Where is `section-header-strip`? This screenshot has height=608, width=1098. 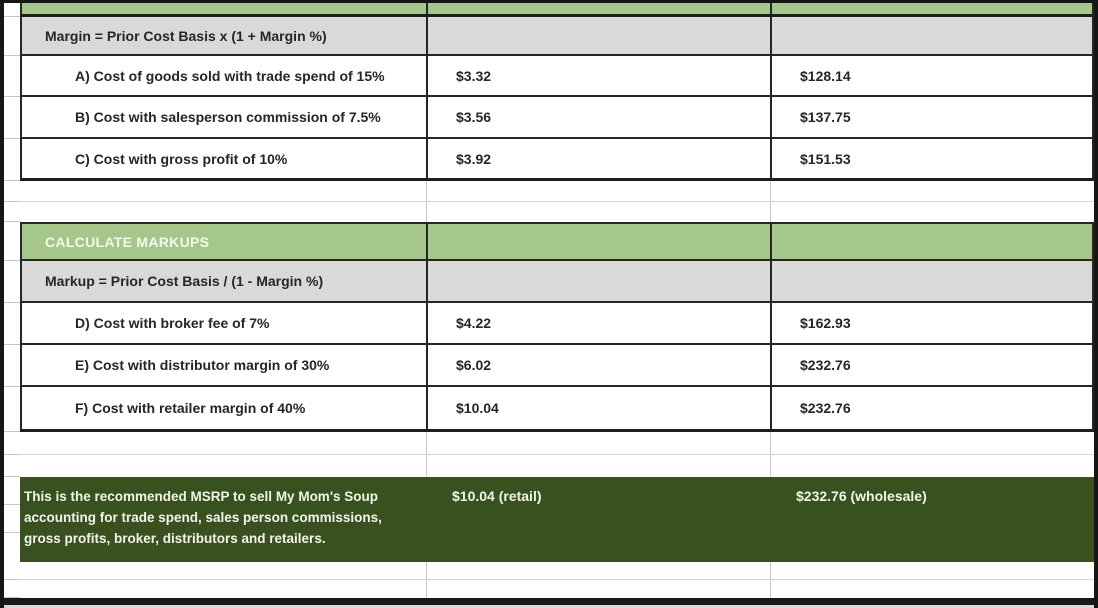 section-header-strip is located at coordinates (549, 10).